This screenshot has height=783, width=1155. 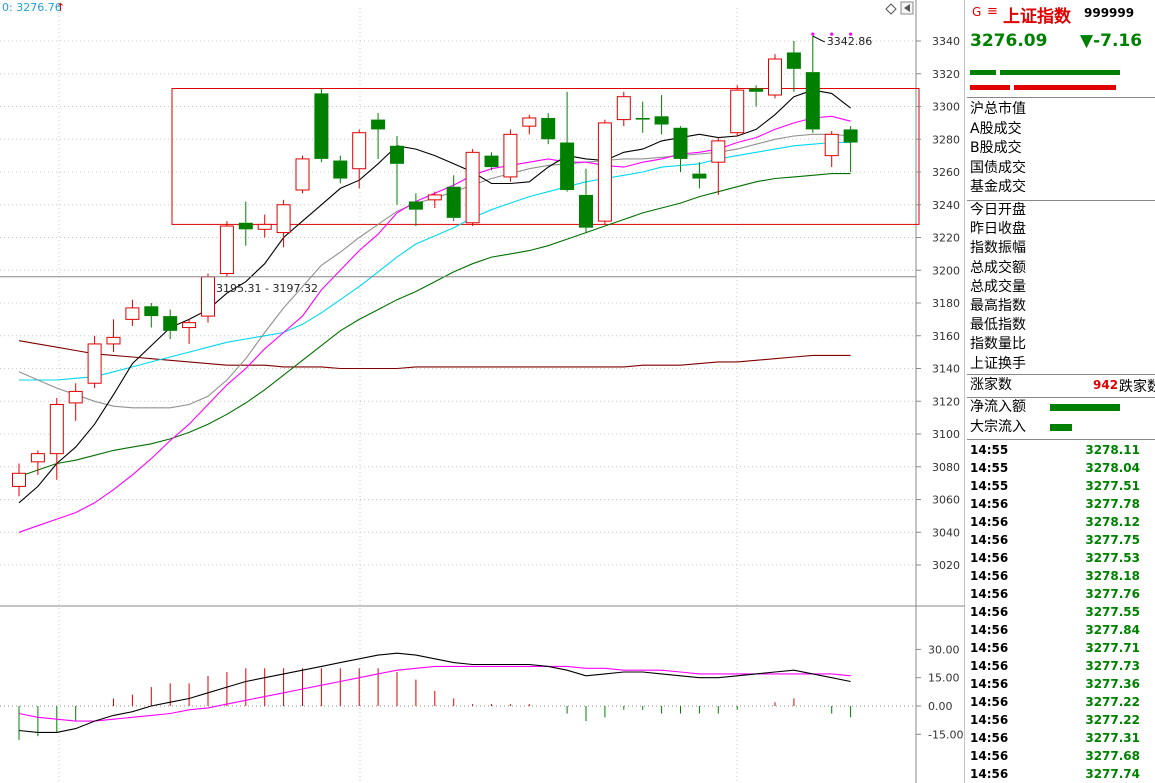 I want to click on stat-label: 上证换手, so click(x=998, y=363).